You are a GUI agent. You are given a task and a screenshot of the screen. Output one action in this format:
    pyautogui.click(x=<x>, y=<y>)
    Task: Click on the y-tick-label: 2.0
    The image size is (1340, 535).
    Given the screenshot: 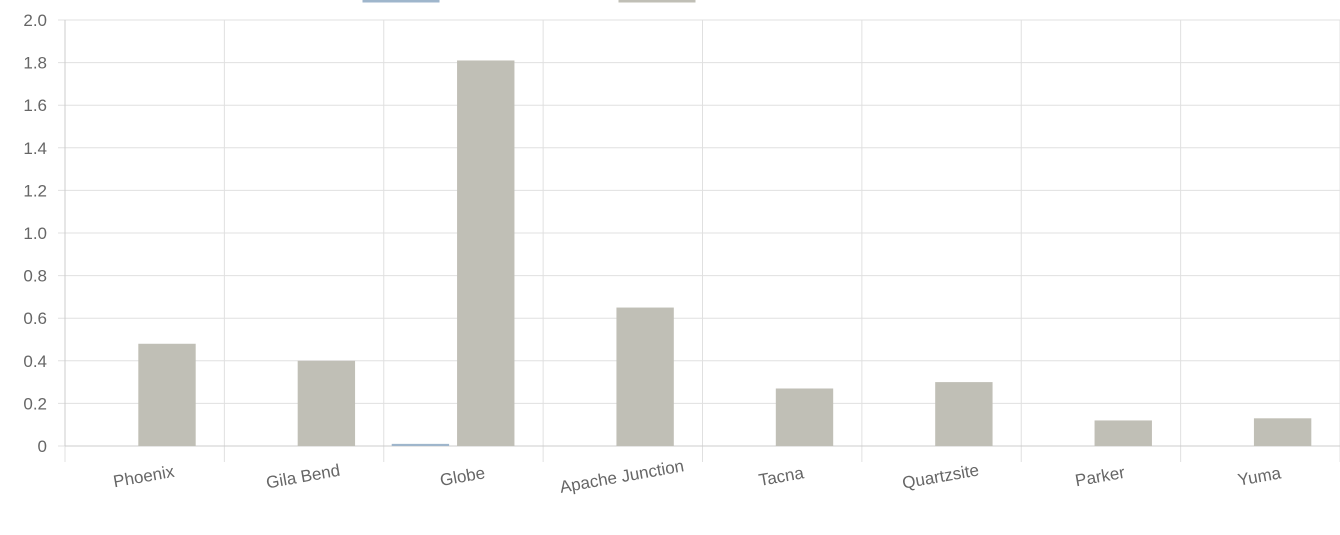 What is the action you would take?
    pyautogui.click(x=35, y=20)
    